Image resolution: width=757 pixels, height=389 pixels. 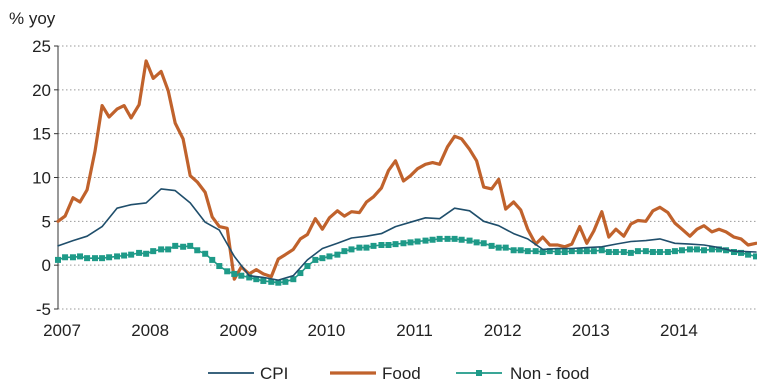 I want to click on y-tick-label: 20, so click(x=41, y=90).